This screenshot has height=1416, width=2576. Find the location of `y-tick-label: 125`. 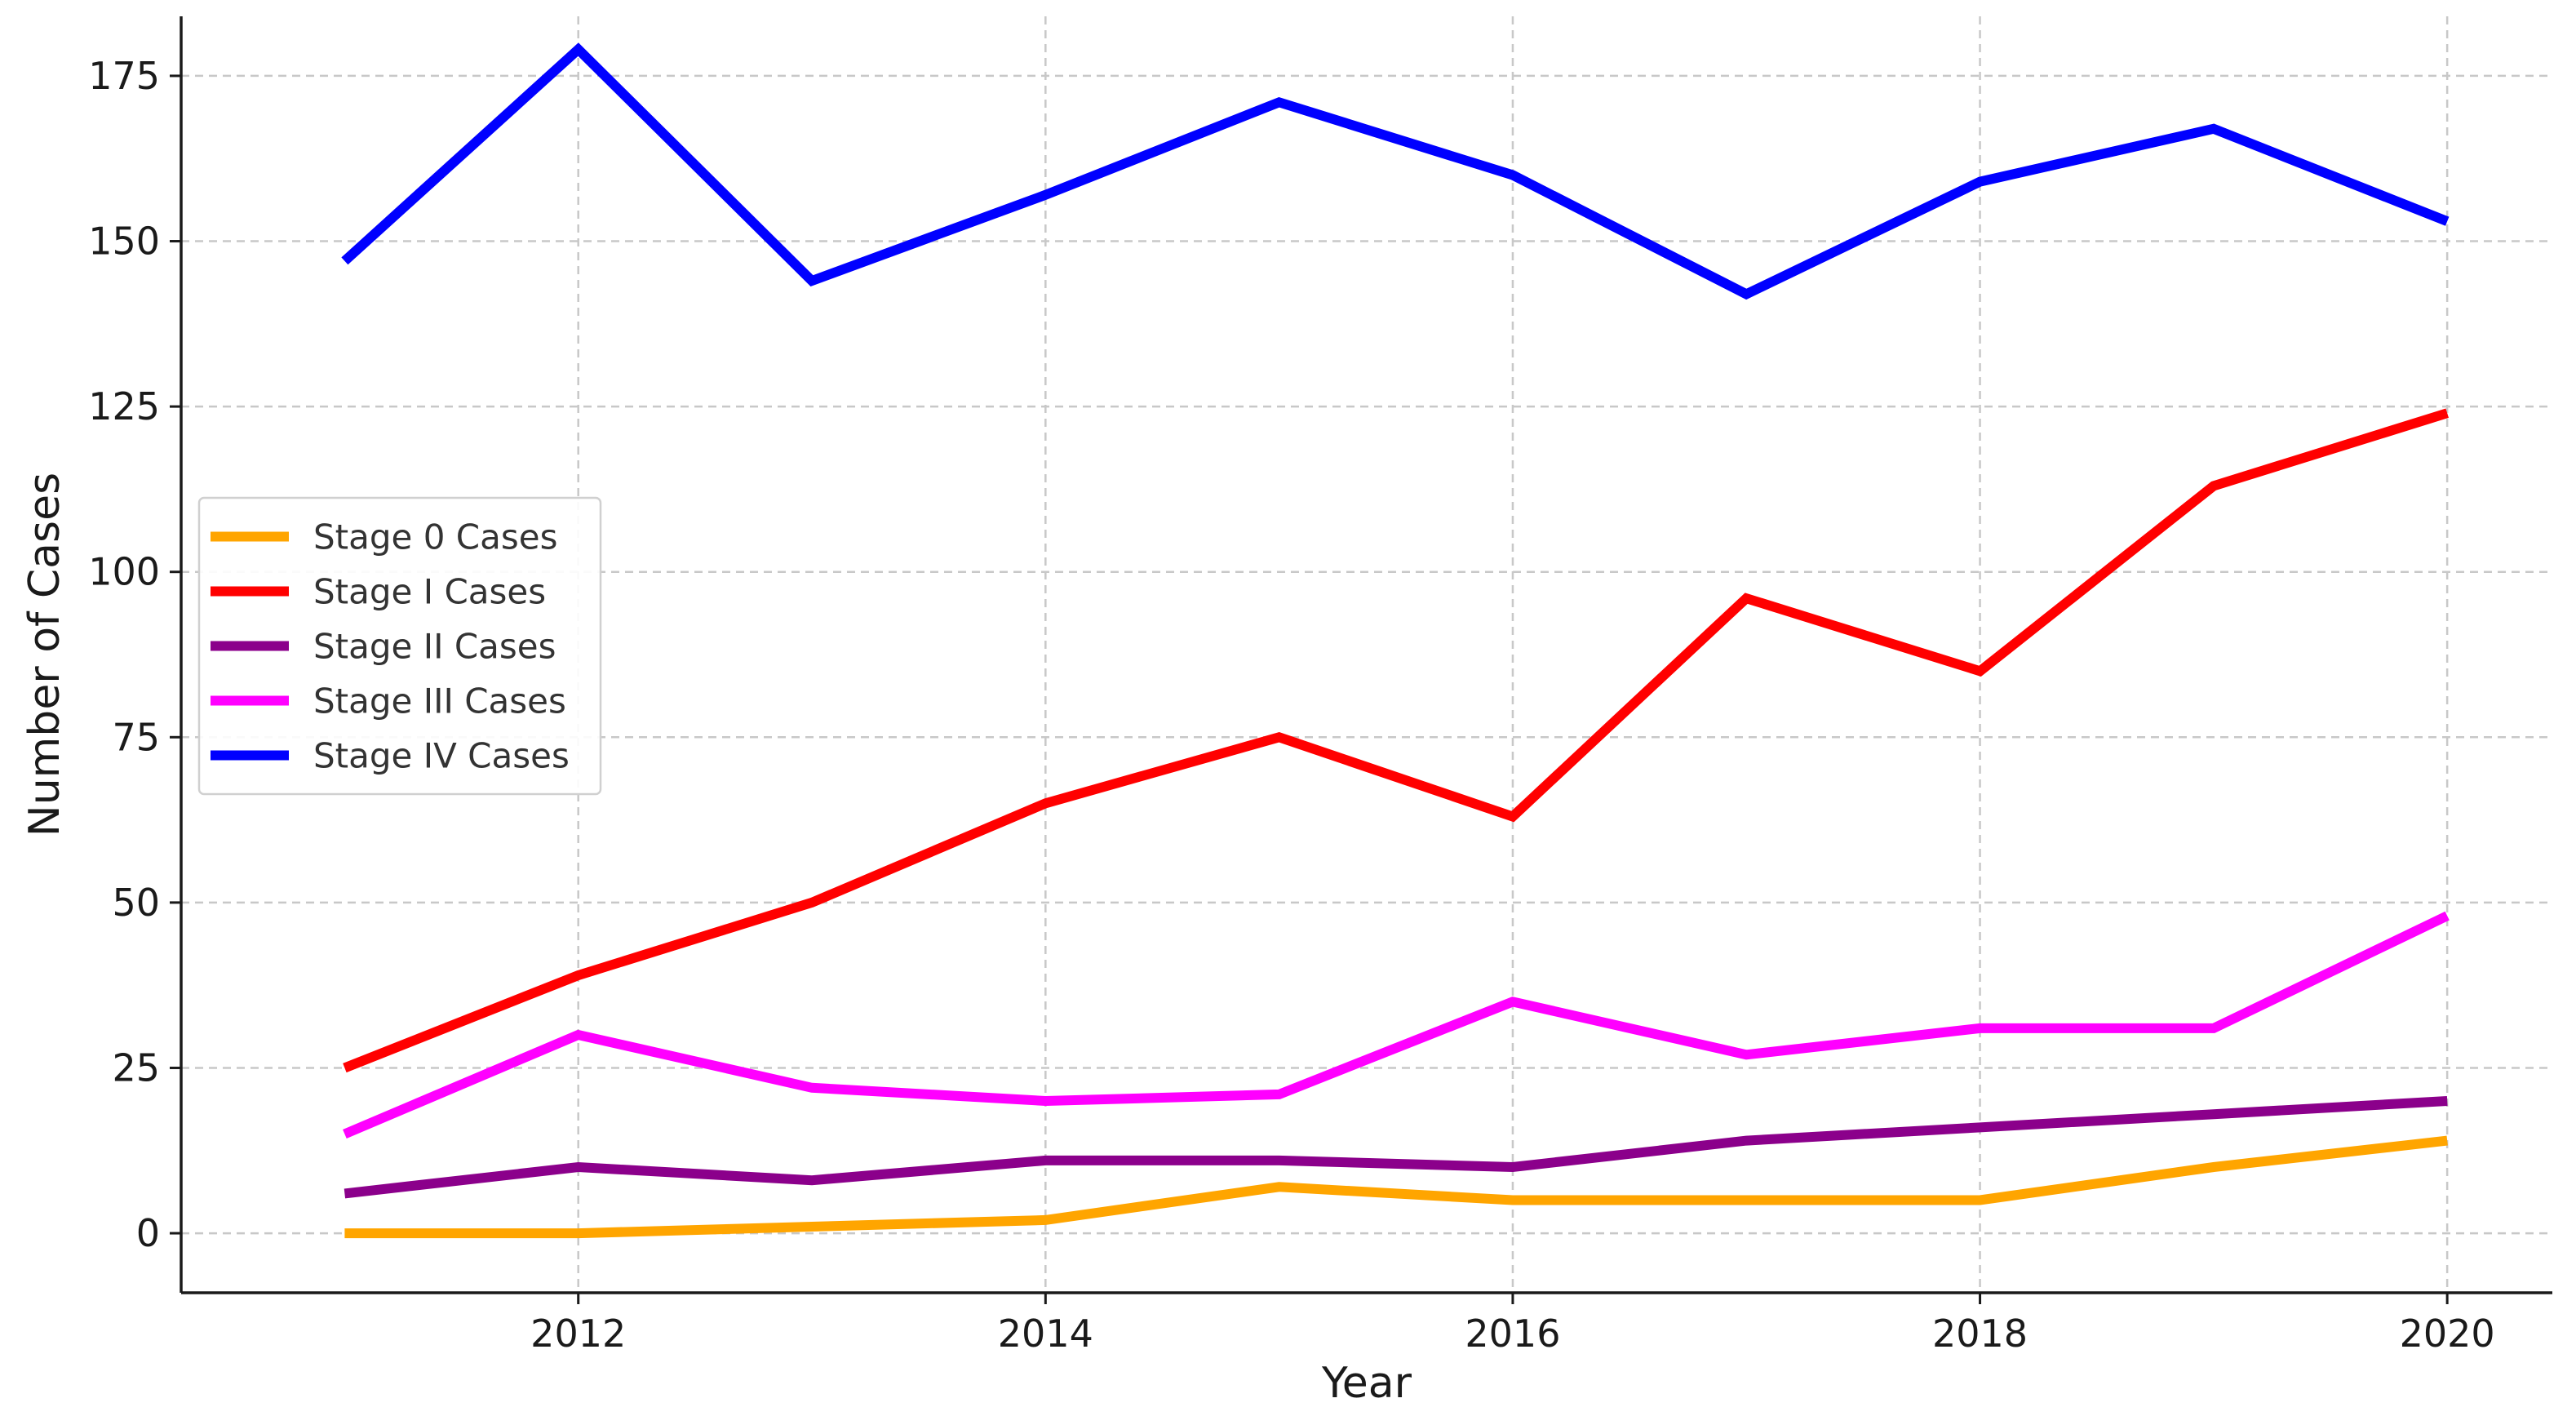

y-tick-label: 125 is located at coordinates (124, 406).